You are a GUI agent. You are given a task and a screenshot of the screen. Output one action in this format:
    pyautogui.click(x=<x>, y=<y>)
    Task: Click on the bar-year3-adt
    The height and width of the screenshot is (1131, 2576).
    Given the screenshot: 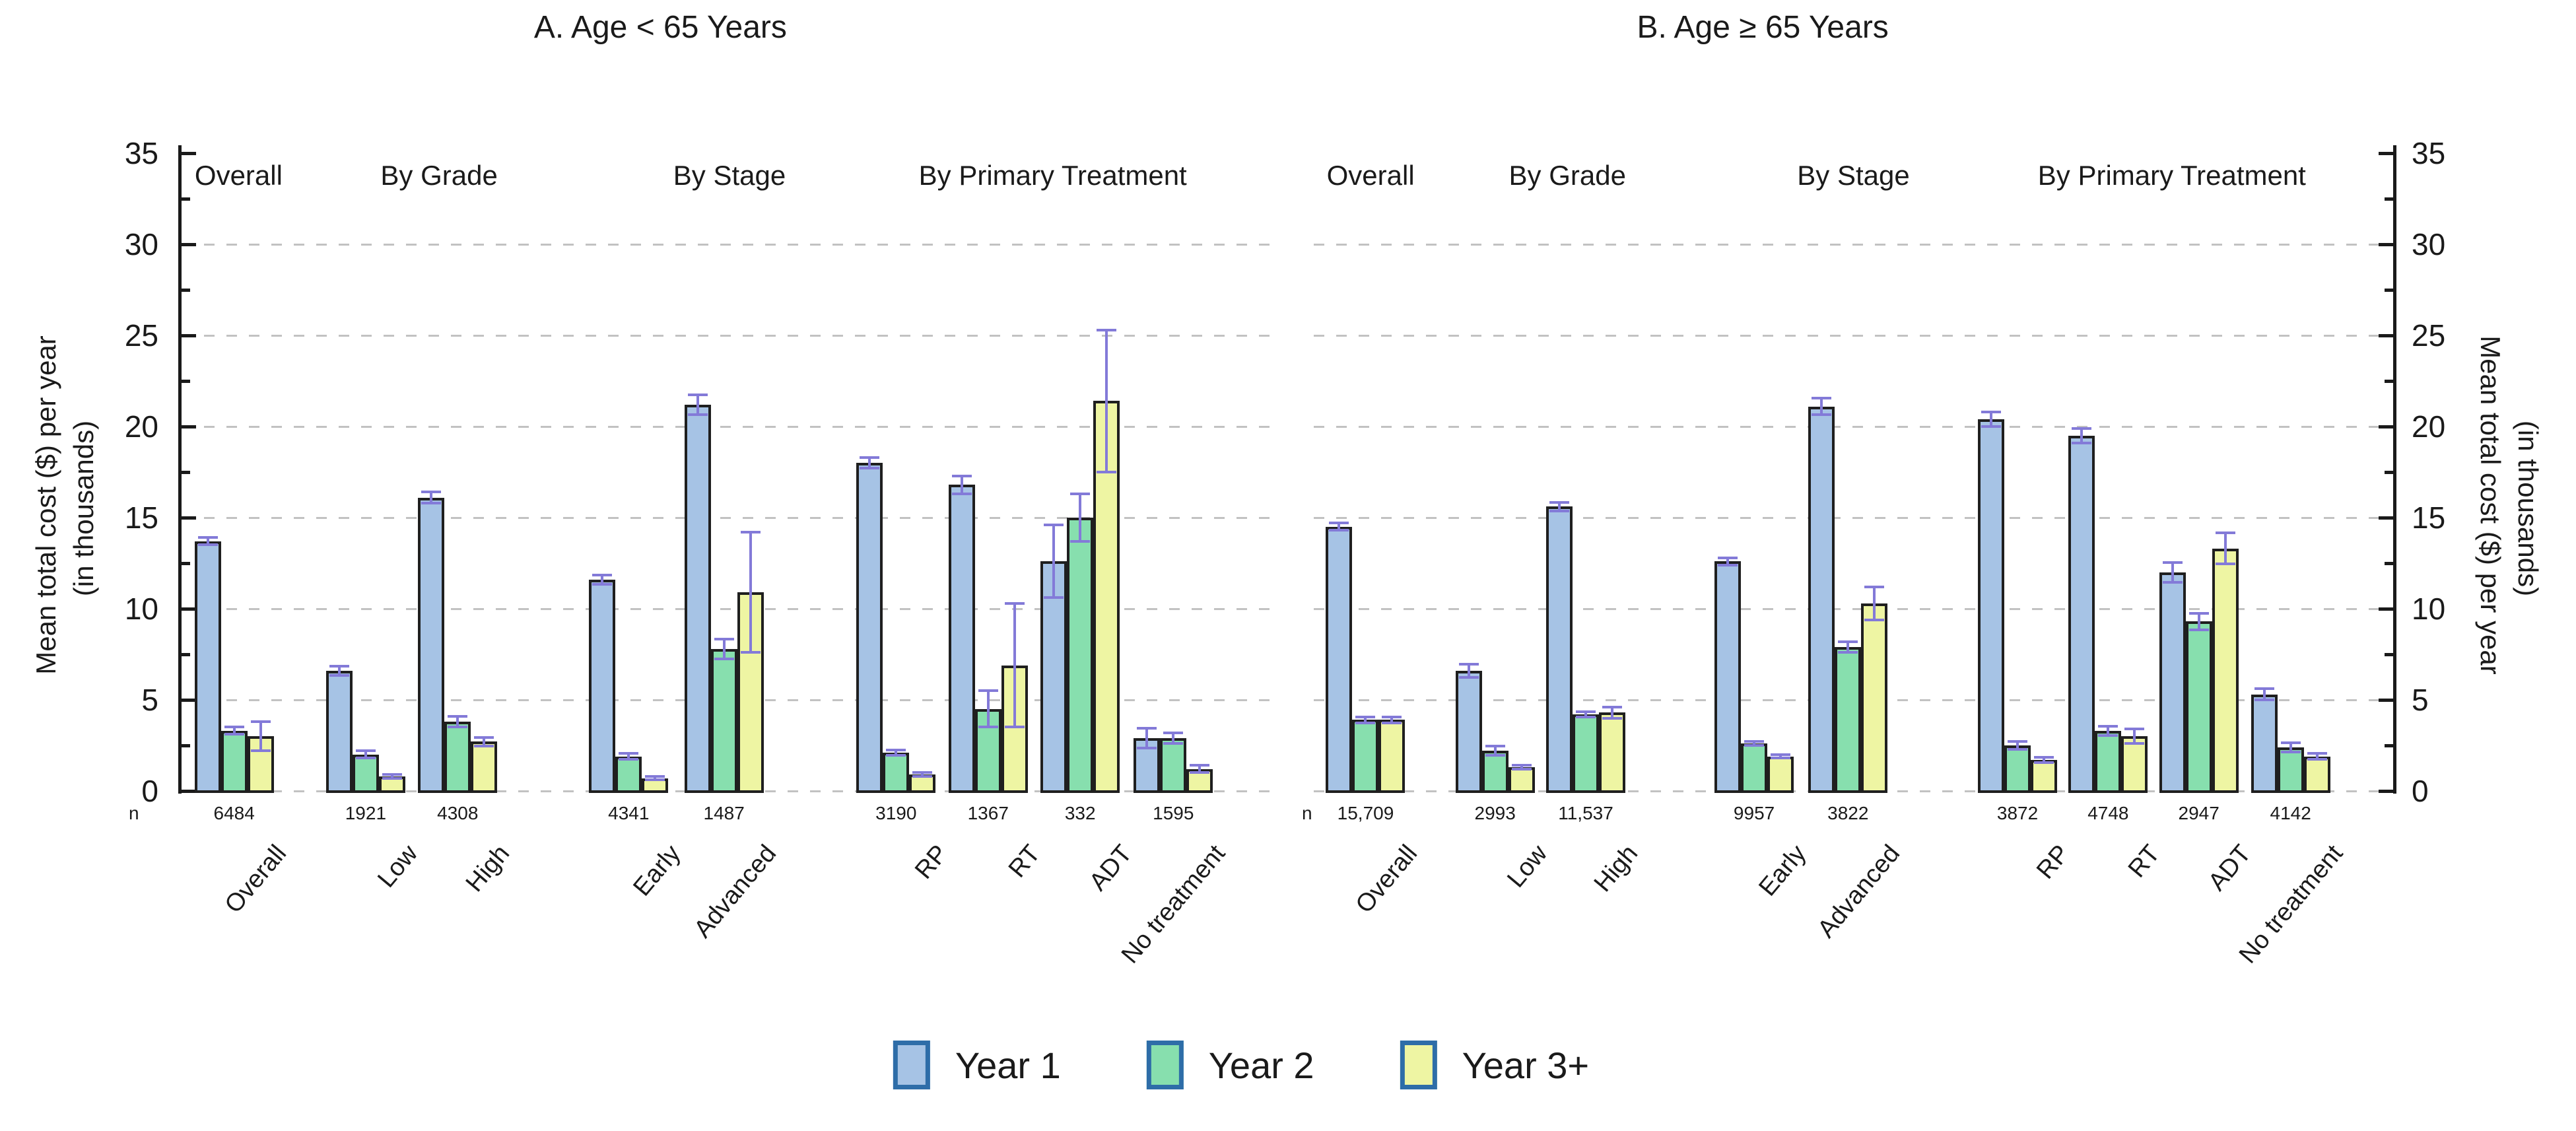 What is the action you would take?
    pyautogui.click(x=2225, y=670)
    